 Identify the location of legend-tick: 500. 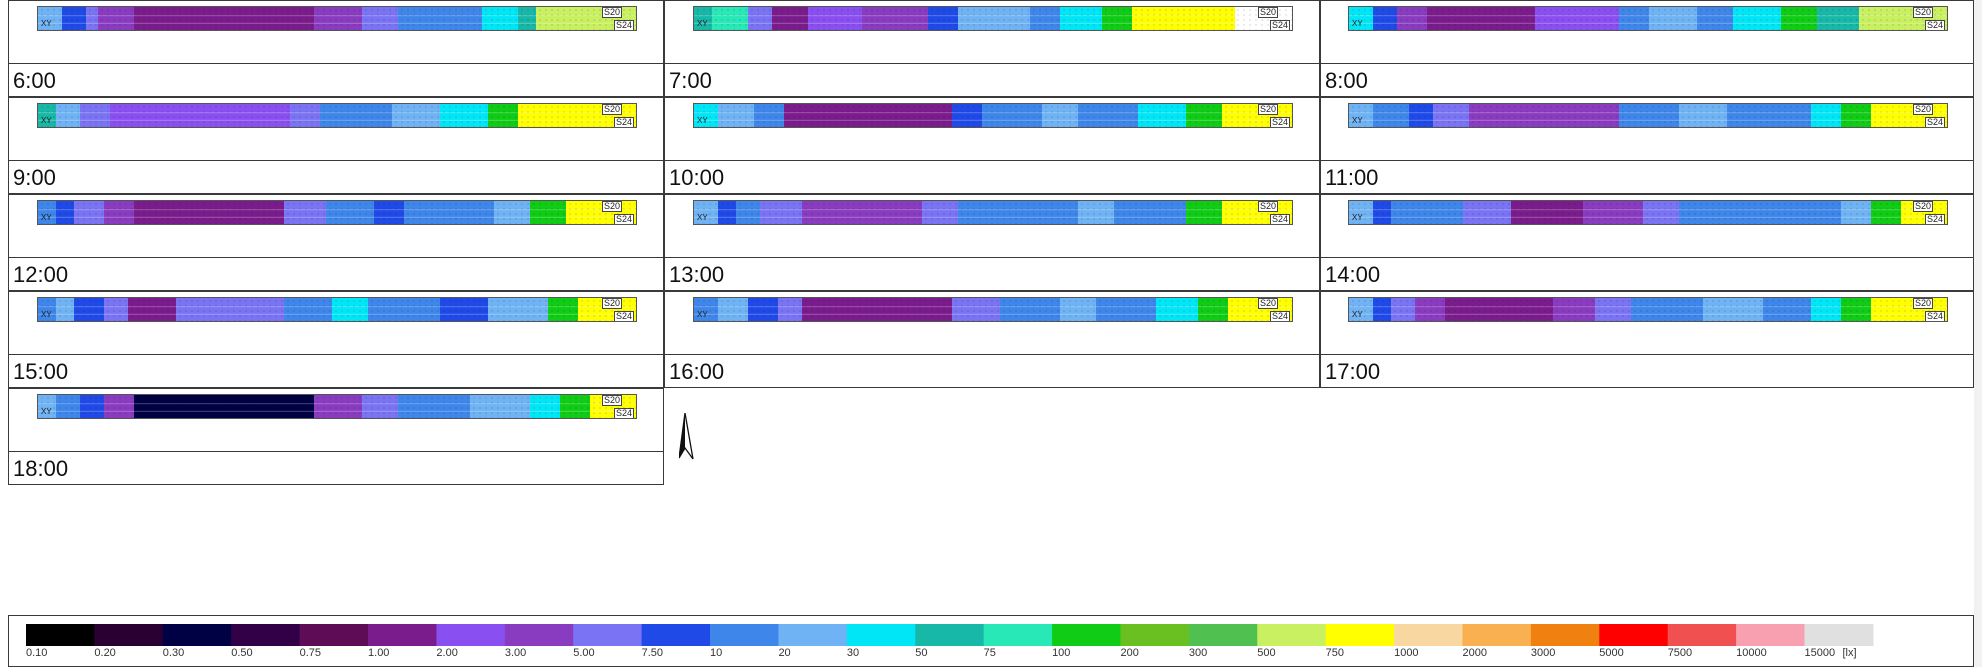
(1266, 653).